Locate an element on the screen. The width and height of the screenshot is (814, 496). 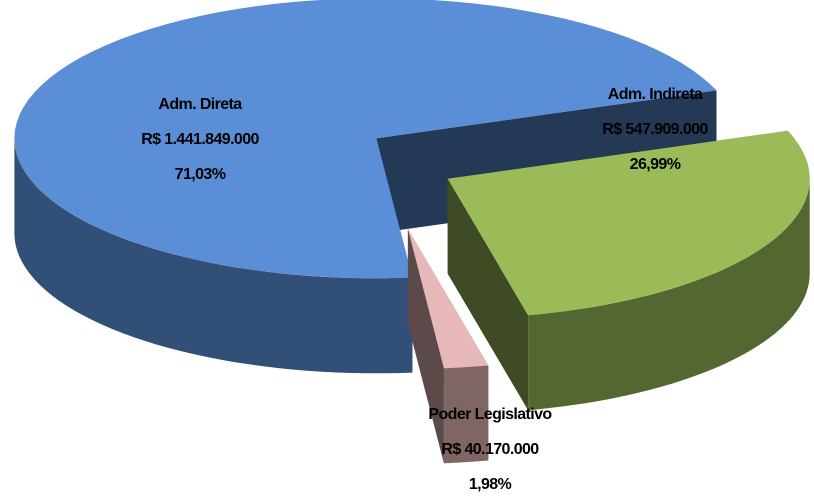
slice-side is located at coordinates (466, 414).